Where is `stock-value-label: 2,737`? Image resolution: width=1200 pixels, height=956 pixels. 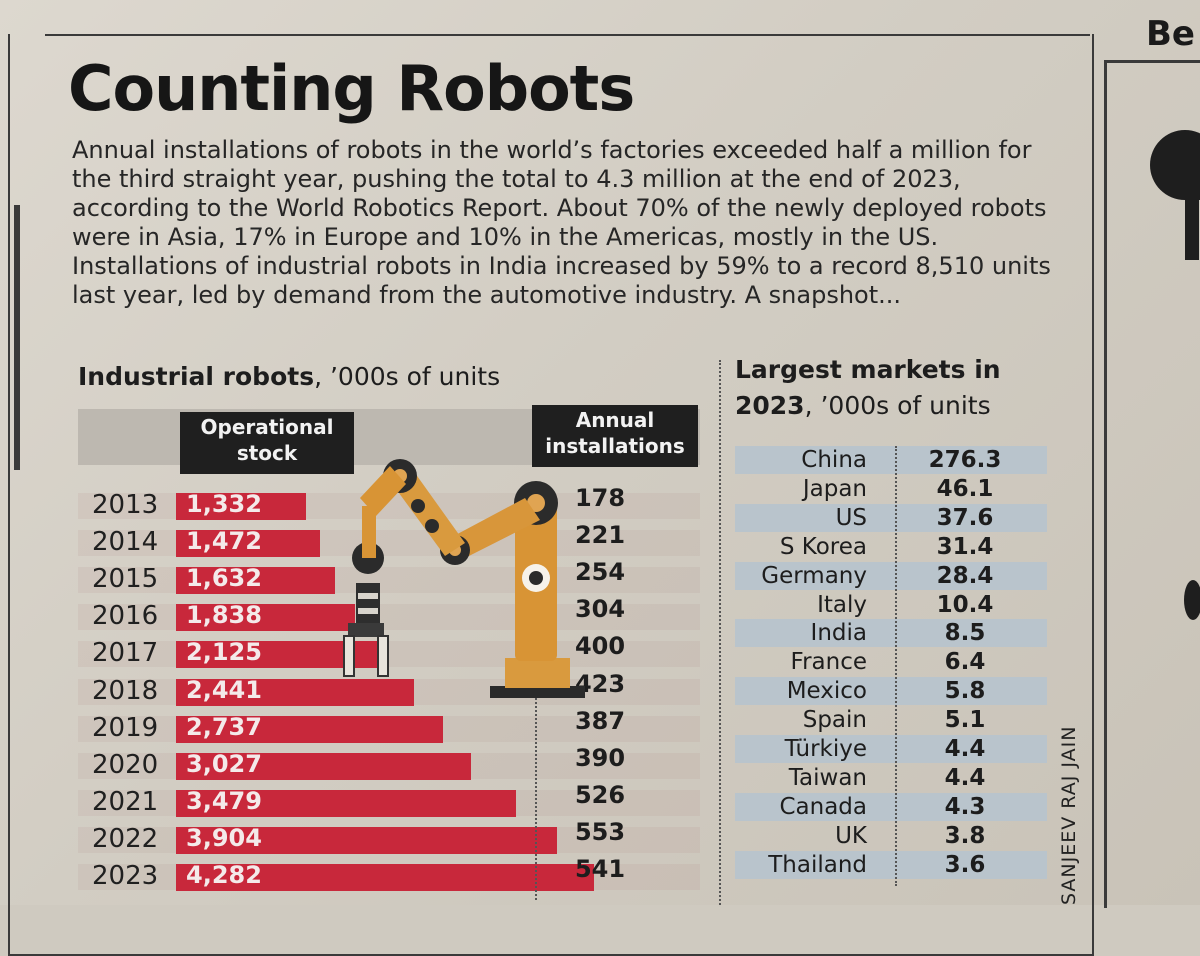
stock-value-label: 2,737 is located at coordinates (224, 726).